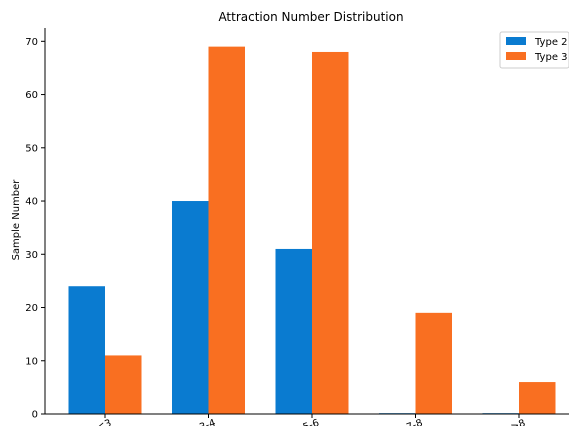  What do you see at coordinates (311, 422) in the screenshot?
I see `x-tick-label: 5-6` at bounding box center [311, 422].